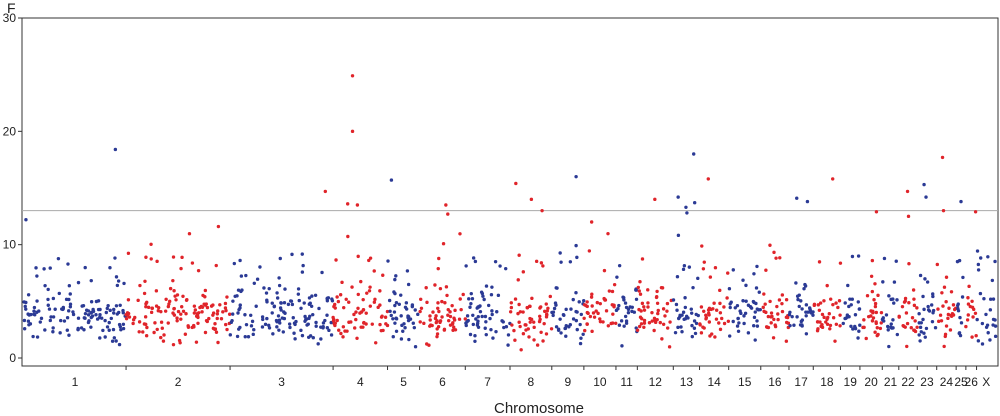 Image resolution: width=1000 pixels, height=416 pixels. I want to click on x-axis-label: Chromosome, so click(539, 408).